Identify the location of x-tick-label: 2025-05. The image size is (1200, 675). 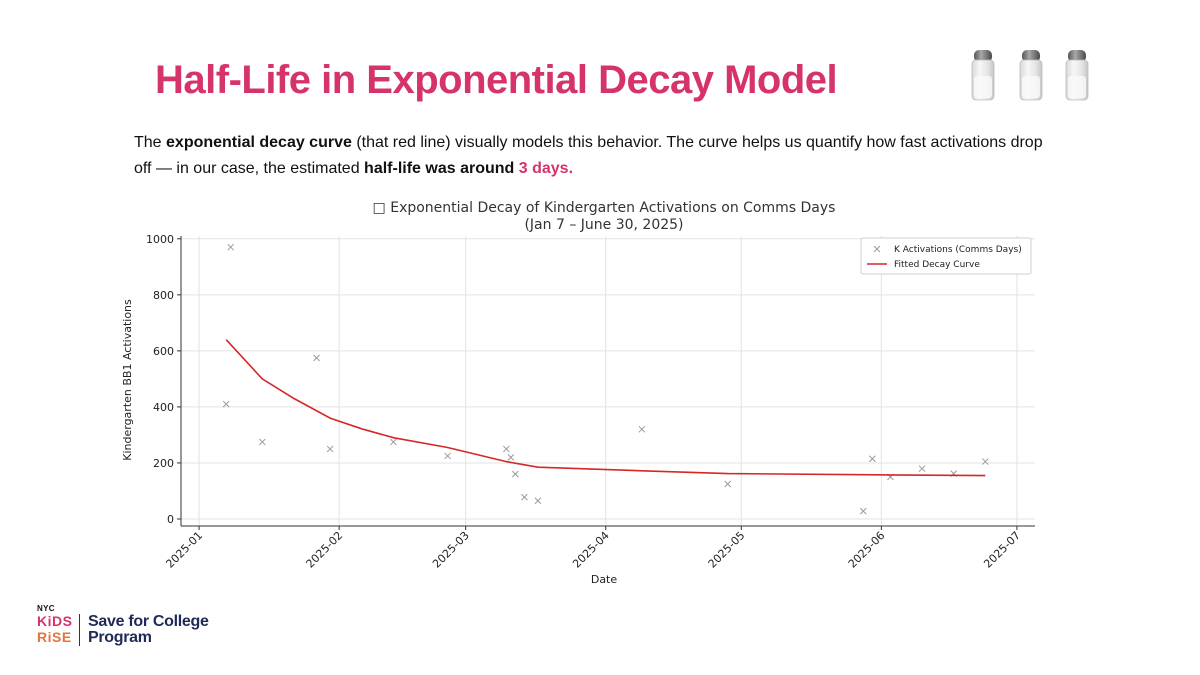
(727, 550).